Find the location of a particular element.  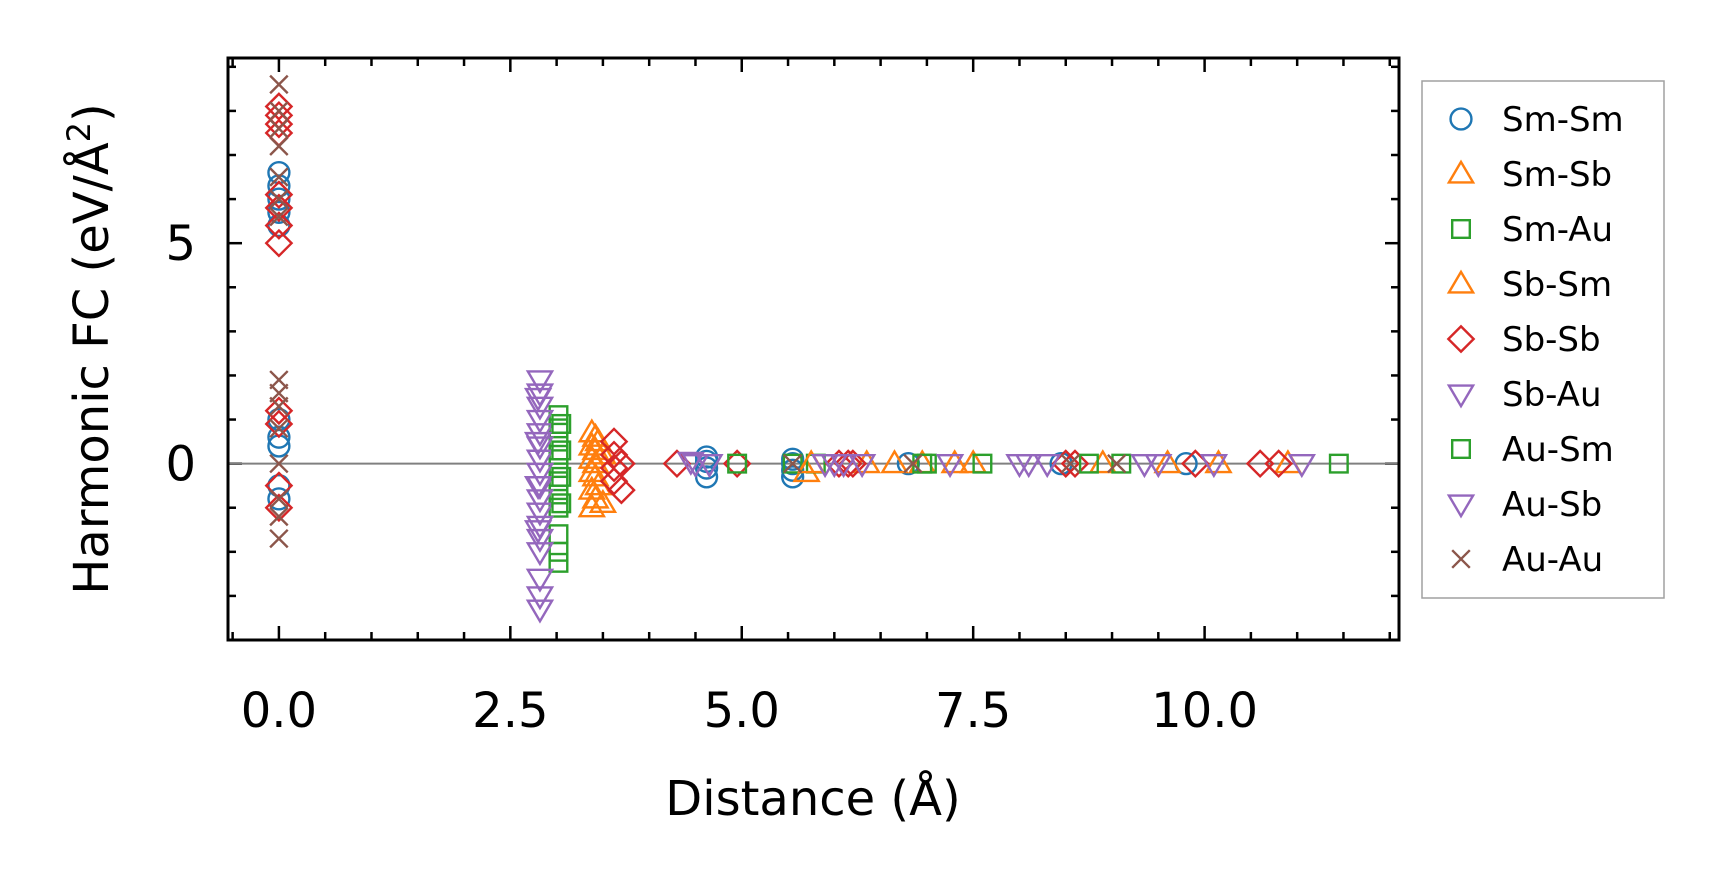

legend-item: Au-Sm is located at coordinates (1532, 450).